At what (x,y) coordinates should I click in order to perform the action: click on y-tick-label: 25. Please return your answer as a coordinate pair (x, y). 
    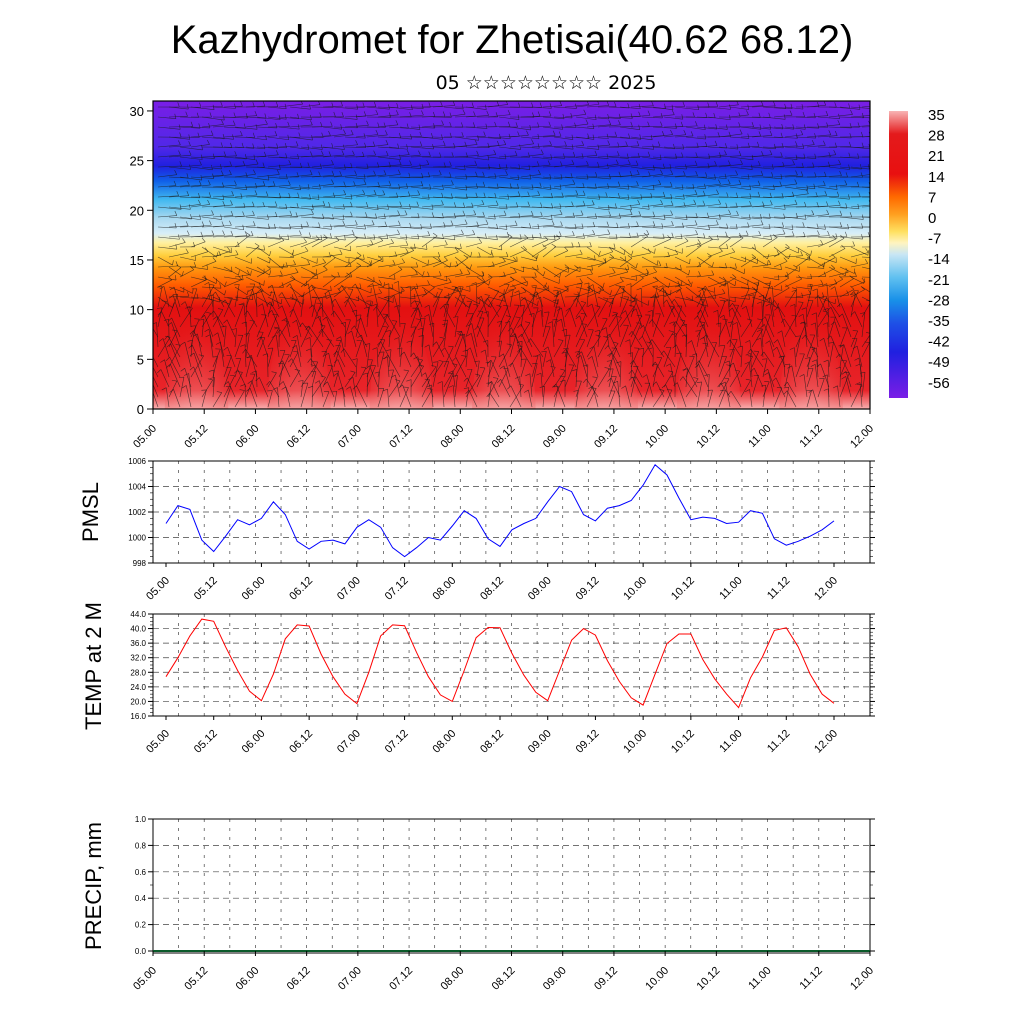
    Looking at the image, I should click on (137, 161).